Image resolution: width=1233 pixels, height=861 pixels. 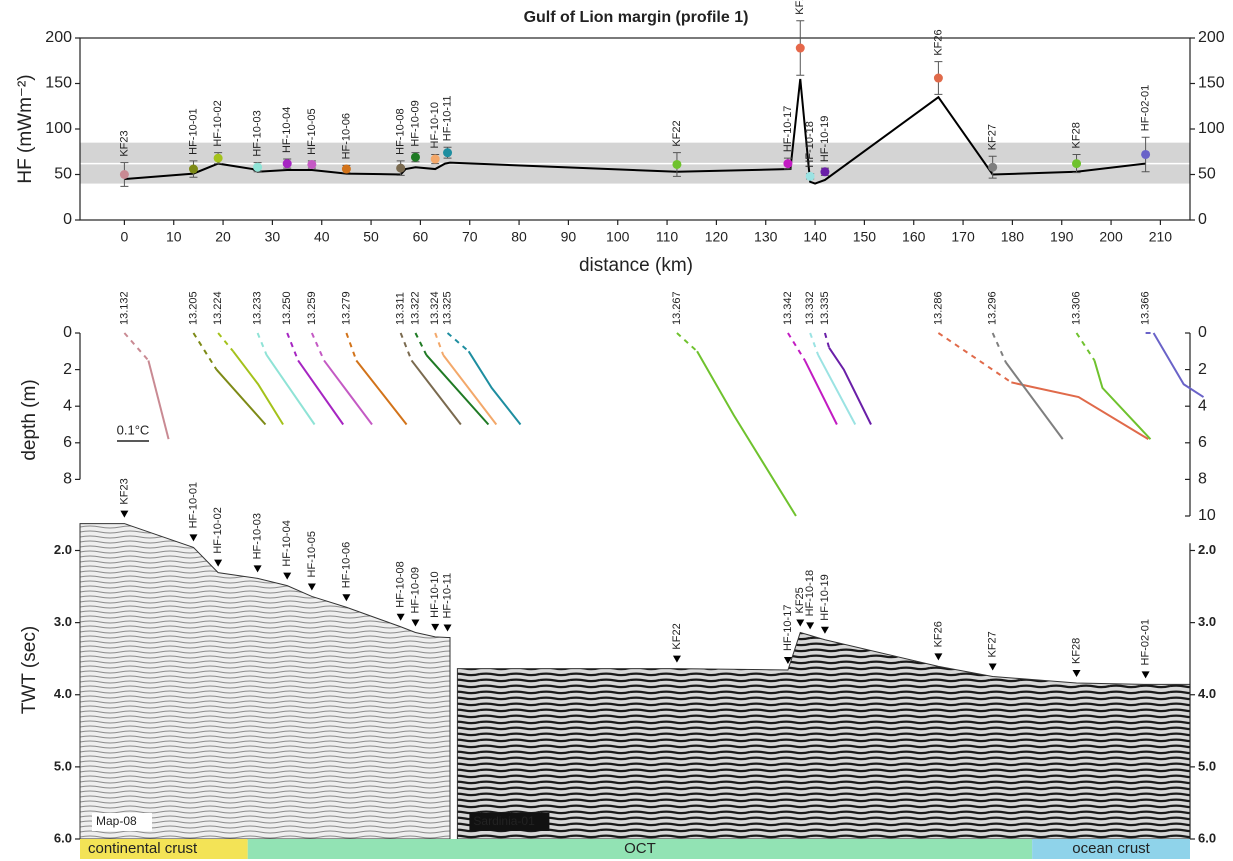 I want to click on y2-tick-label: 5.0, so click(x=1207, y=765).